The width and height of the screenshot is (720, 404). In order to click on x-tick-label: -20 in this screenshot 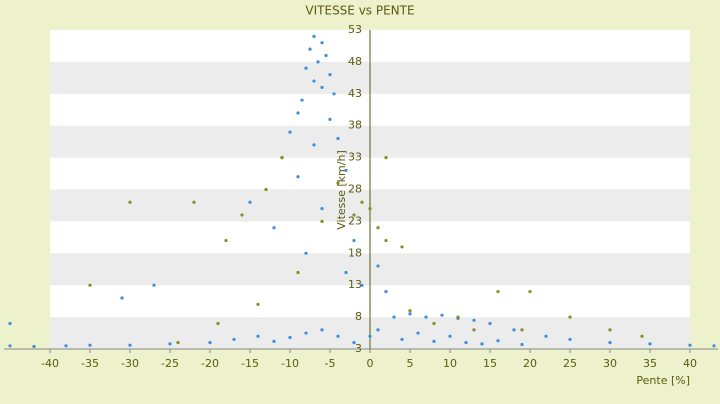, I will do `click(210, 363)`.